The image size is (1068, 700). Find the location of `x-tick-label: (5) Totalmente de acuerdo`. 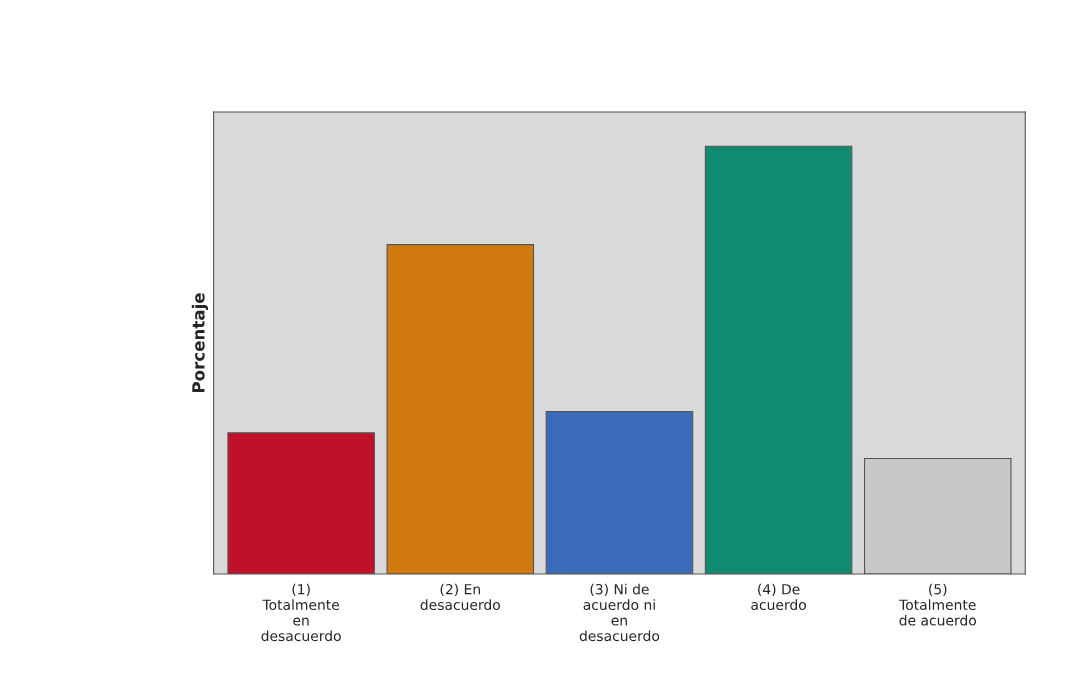

x-tick-label: (5) Totalmente de acuerdo is located at coordinates (938, 604).